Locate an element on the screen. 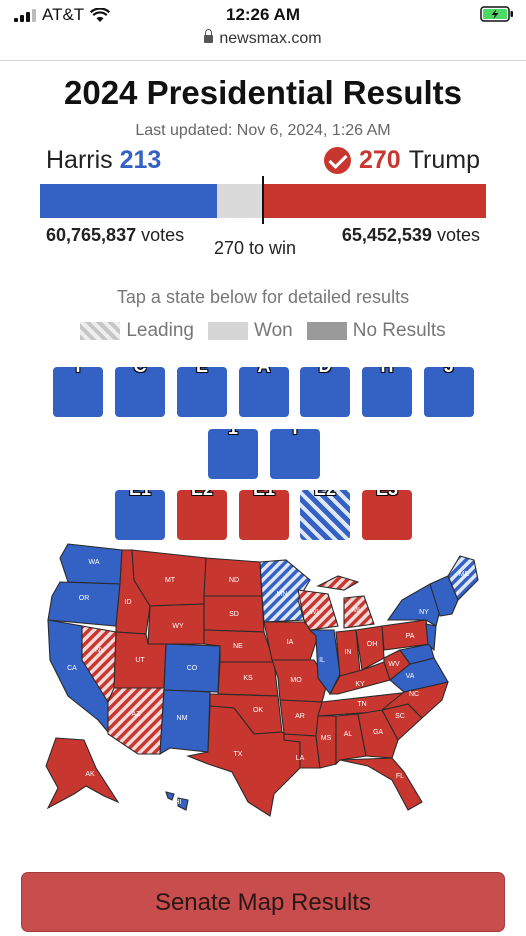 The image size is (526, 936). state-tile: 1 is located at coordinates (233, 454).